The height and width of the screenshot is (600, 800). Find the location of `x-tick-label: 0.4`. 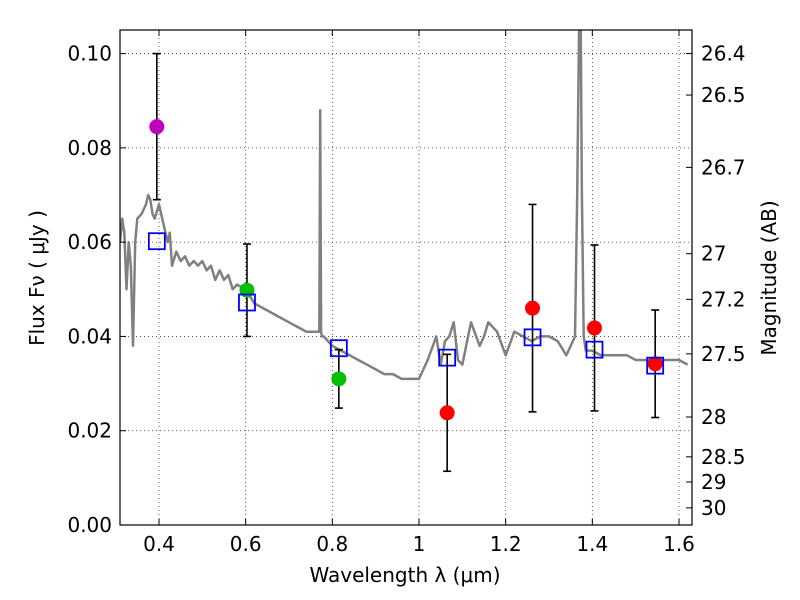

x-tick-label: 0.4 is located at coordinates (159, 544).